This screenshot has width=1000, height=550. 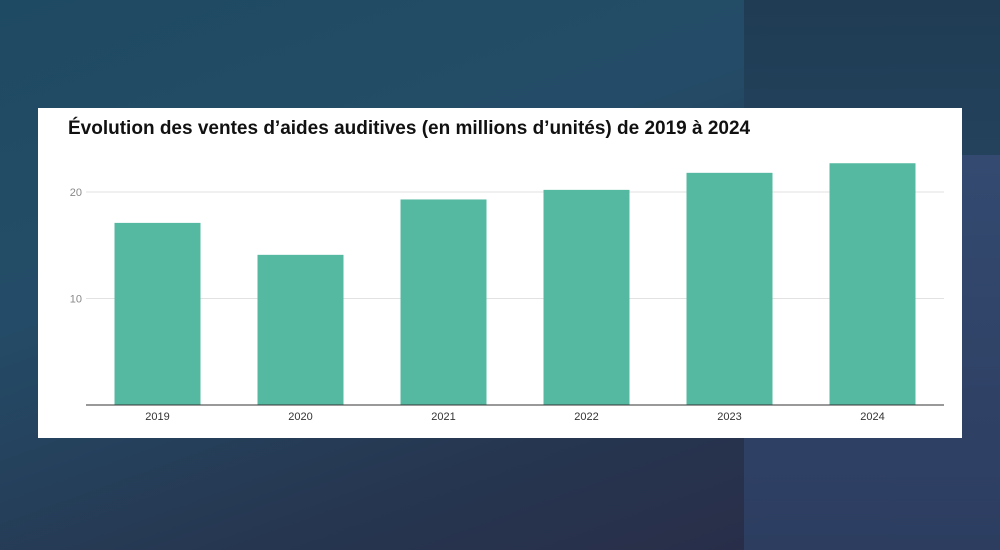 What do you see at coordinates (76, 193) in the screenshot?
I see `y-tick-label: 20` at bounding box center [76, 193].